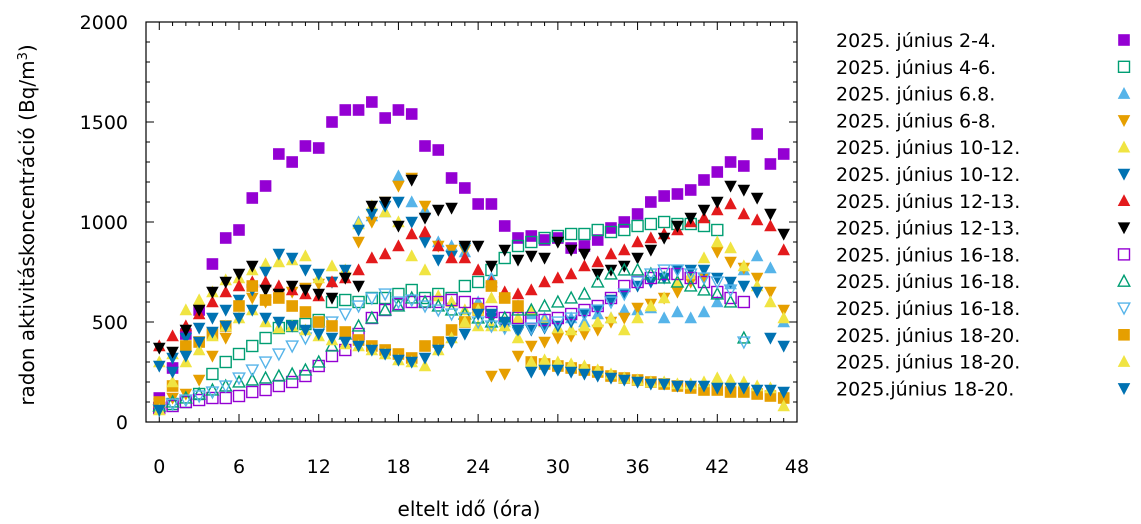 Image resolution: width=1141 pixels, height=524 pixels. What do you see at coordinates (916, 121) in the screenshot?
I see `legend-label: 2025. június 6-8.` at bounding box center [916, 121].